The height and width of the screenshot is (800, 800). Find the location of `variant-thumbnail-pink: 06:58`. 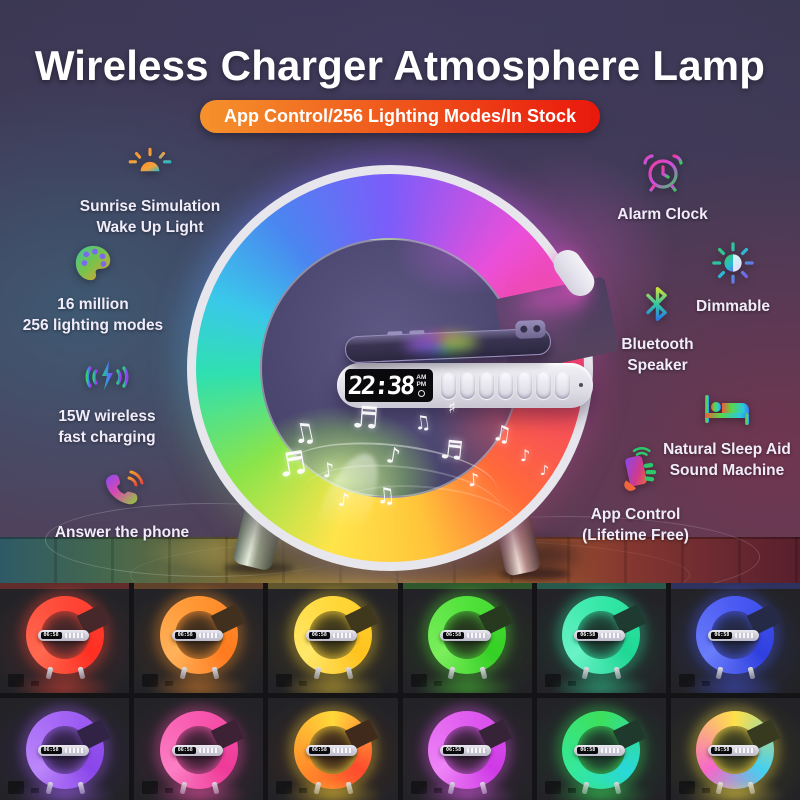

variant-thumbnail-pink: 06:58 is located at coordinates (199, 749).